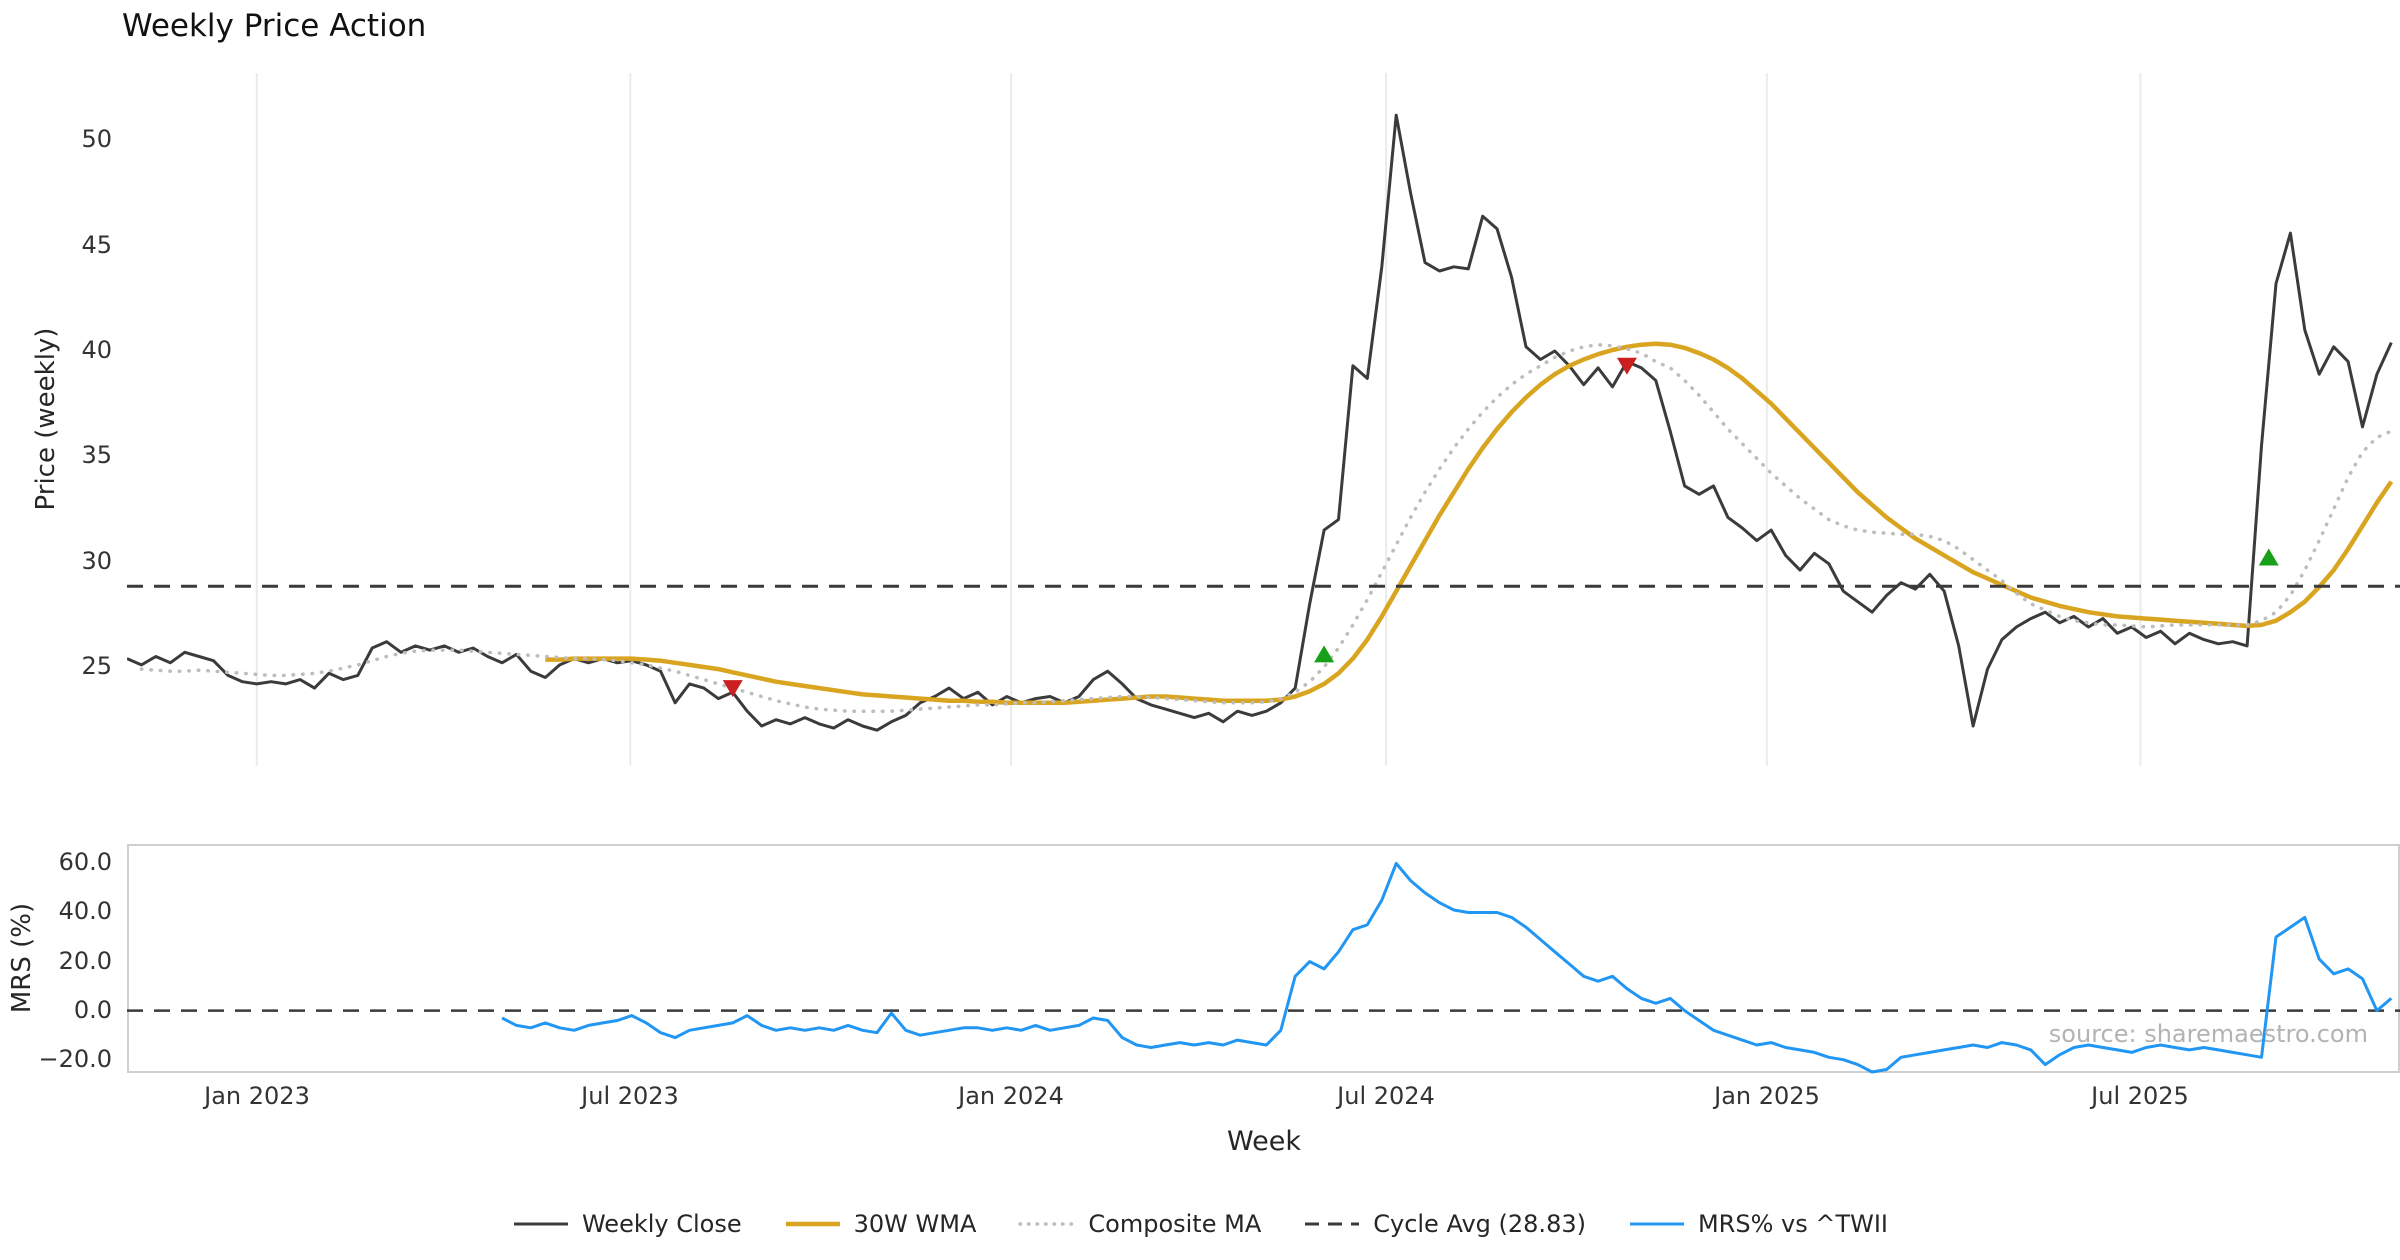 Image resolution: width=2400 pixels, height=1260 pixels. I want to click on legend-item-cycle-avg: Cycle Avg (28.83), so click(1444, 1224).